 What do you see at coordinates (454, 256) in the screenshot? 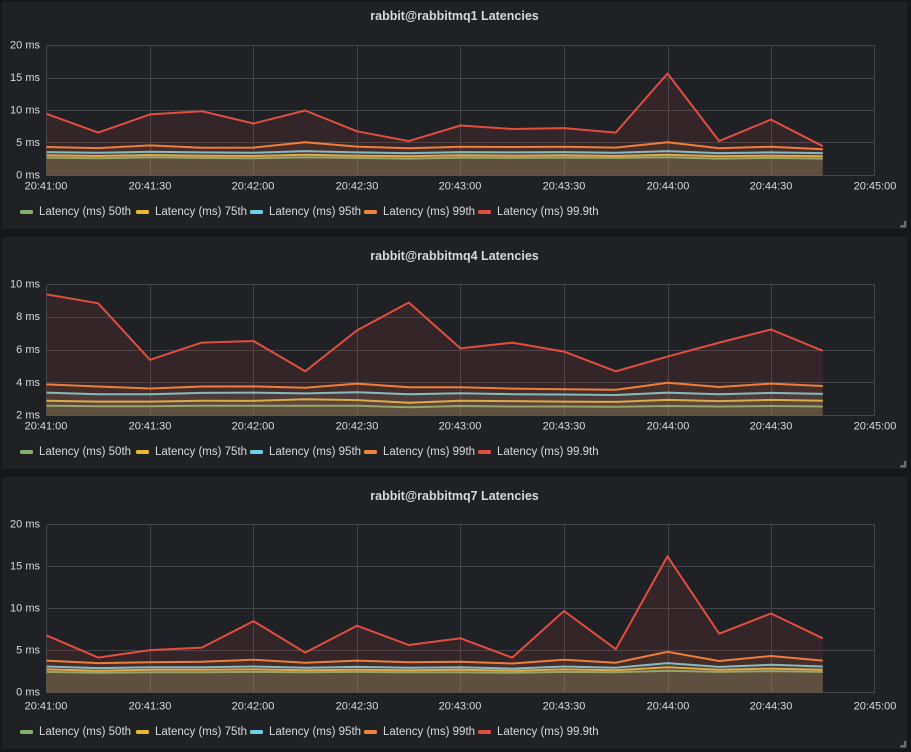
I see `svg-text: rabbit@rabbitmq4 Latencies` at bounding box center [454, 256].